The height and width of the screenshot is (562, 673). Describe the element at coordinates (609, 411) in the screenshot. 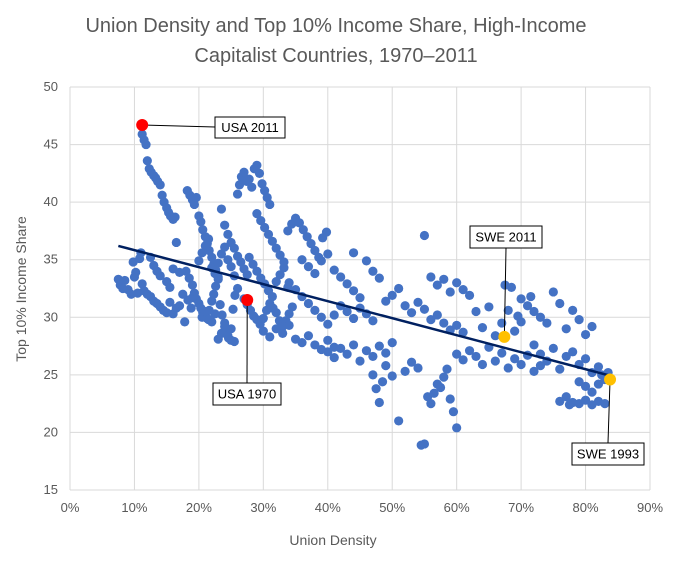

I see `callout-leader` at that location.